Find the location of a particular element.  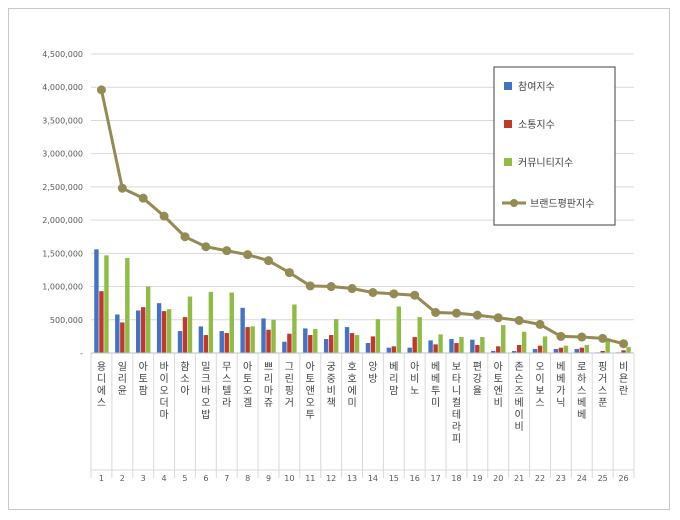

category-index: 5 is located at coordinates (184, 478).